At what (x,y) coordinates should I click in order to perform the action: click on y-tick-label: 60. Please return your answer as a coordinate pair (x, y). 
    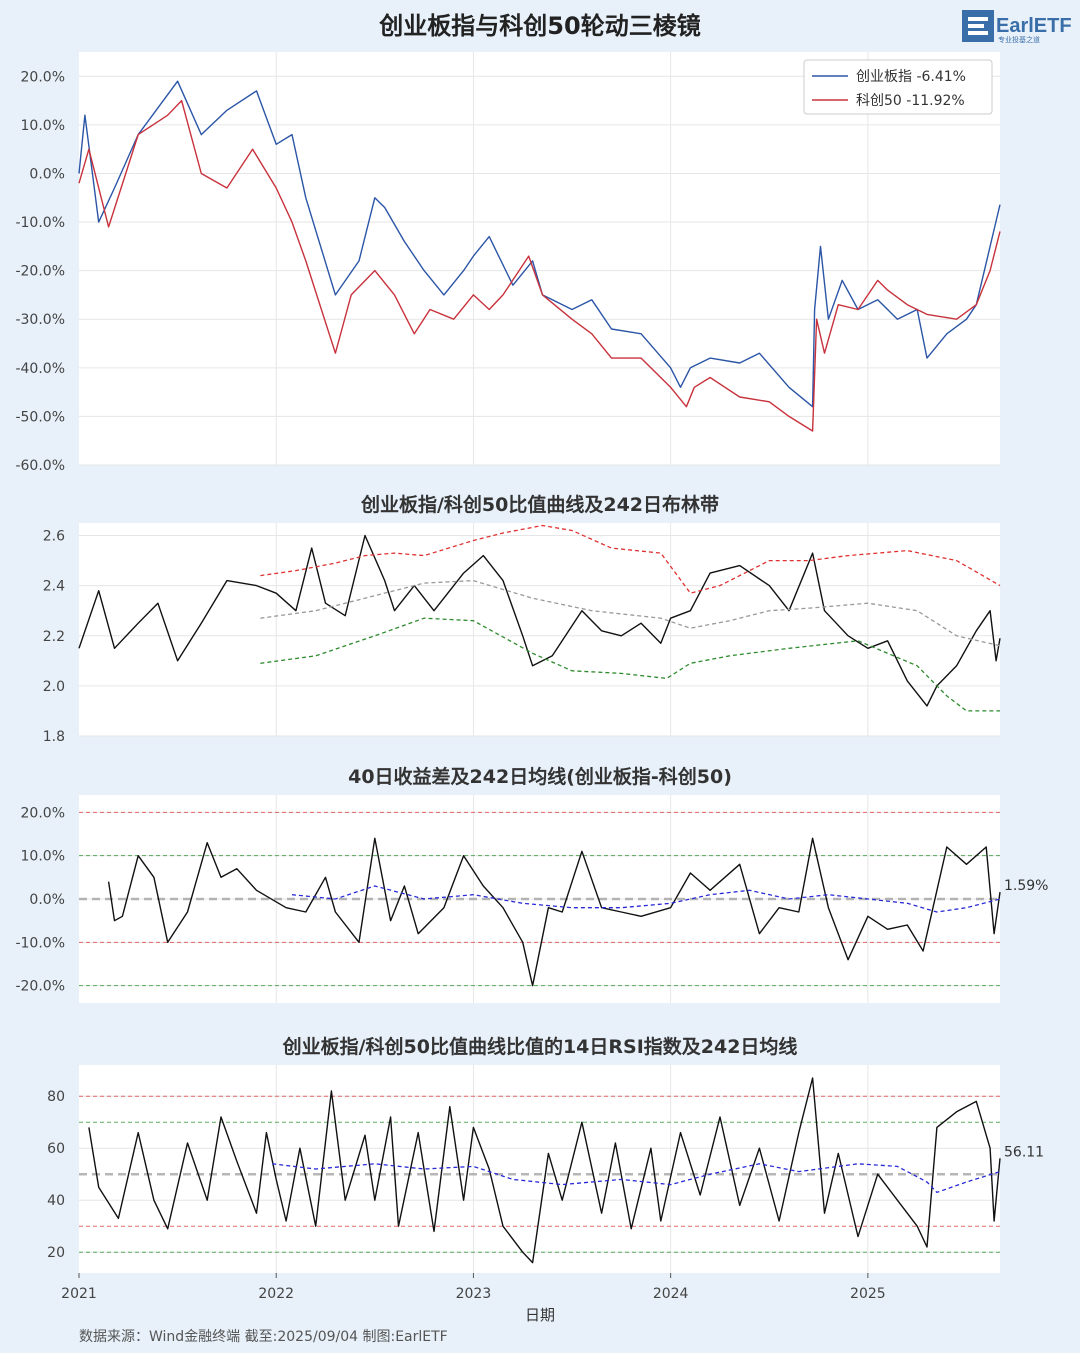
    Looking at the image, I should click on (56, 1149).